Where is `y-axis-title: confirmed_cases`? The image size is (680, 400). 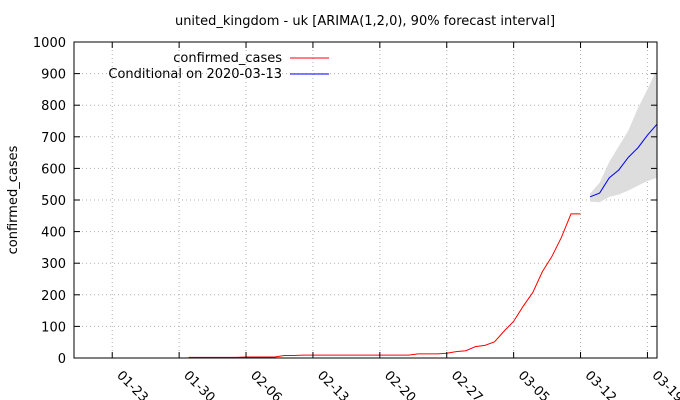
y-axis-title: confirmed_cases is located at coordinates (13, 199).